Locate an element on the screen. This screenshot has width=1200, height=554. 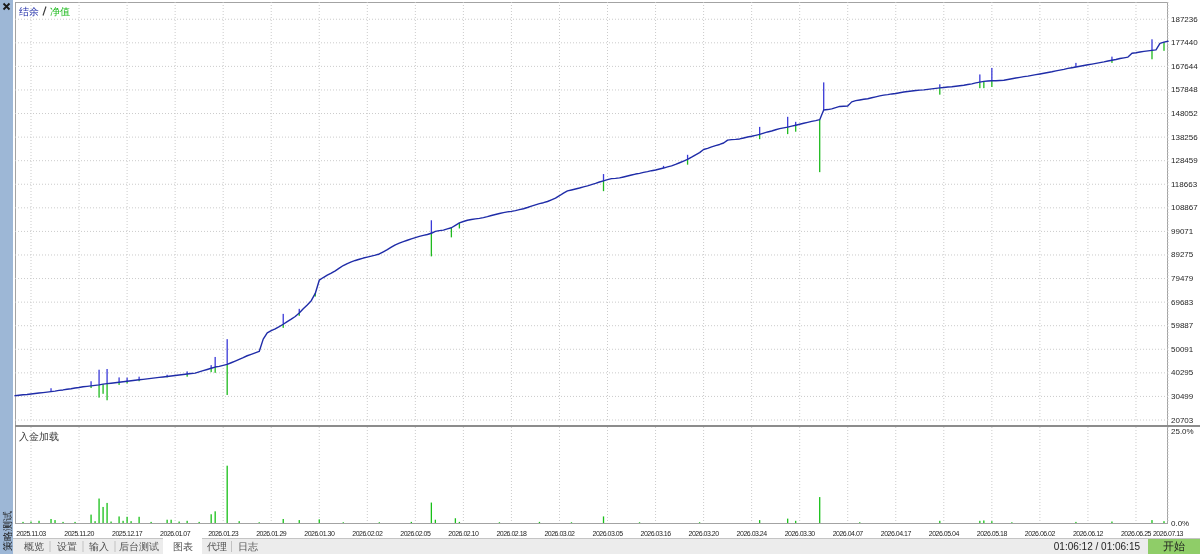
y-tick-label: 177440 is located at coordinates (1184, 43).